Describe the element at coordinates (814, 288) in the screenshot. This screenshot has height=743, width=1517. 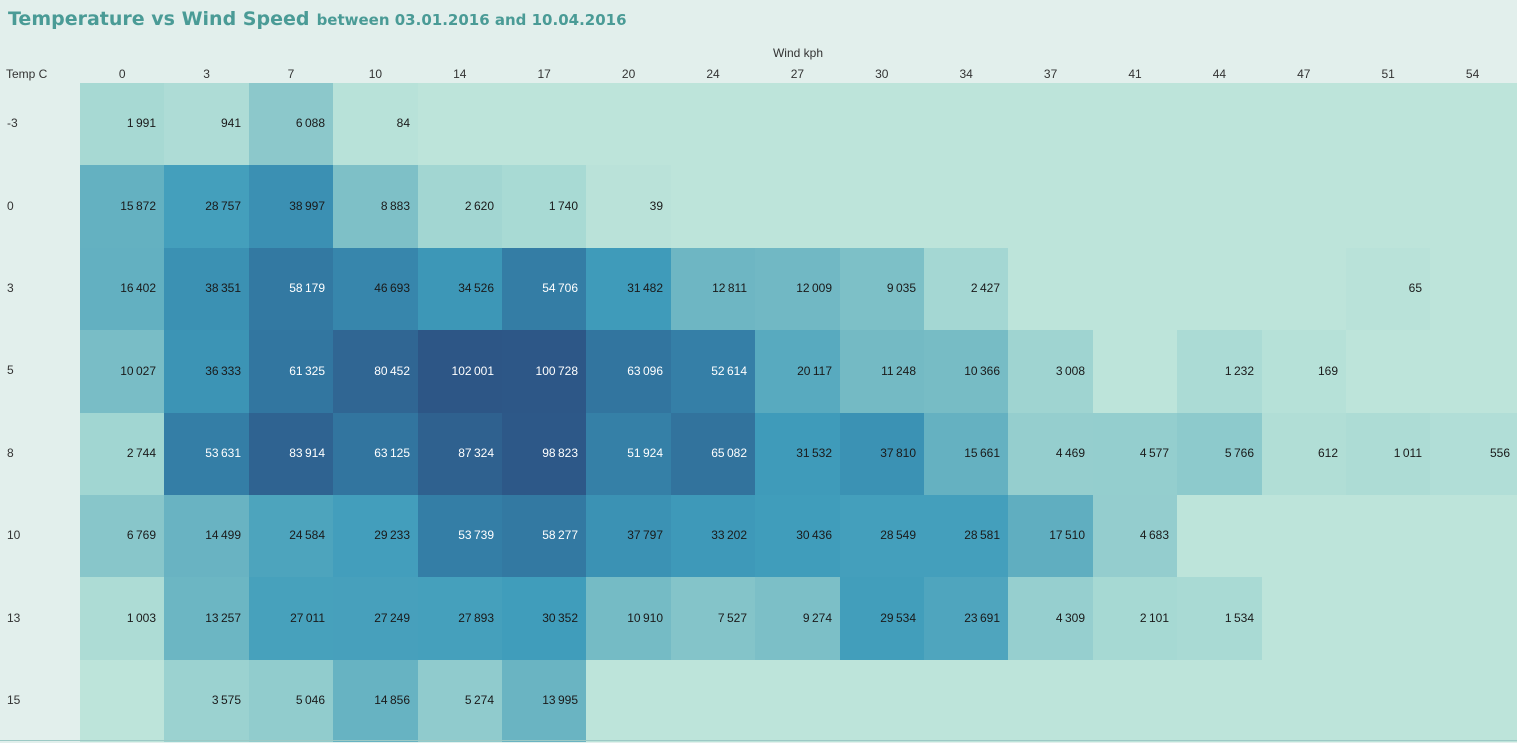
I see `cell-value-label: 12 009` at that location.